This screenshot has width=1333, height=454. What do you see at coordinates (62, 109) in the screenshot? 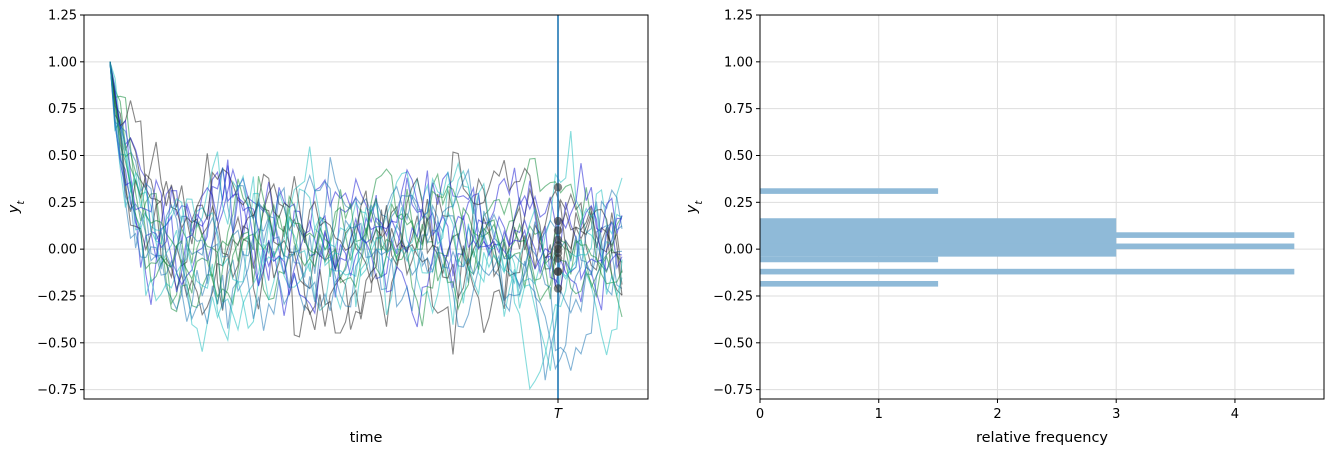
I see `left-y-tick-label: 0.75` at bounding box center [62, 109].